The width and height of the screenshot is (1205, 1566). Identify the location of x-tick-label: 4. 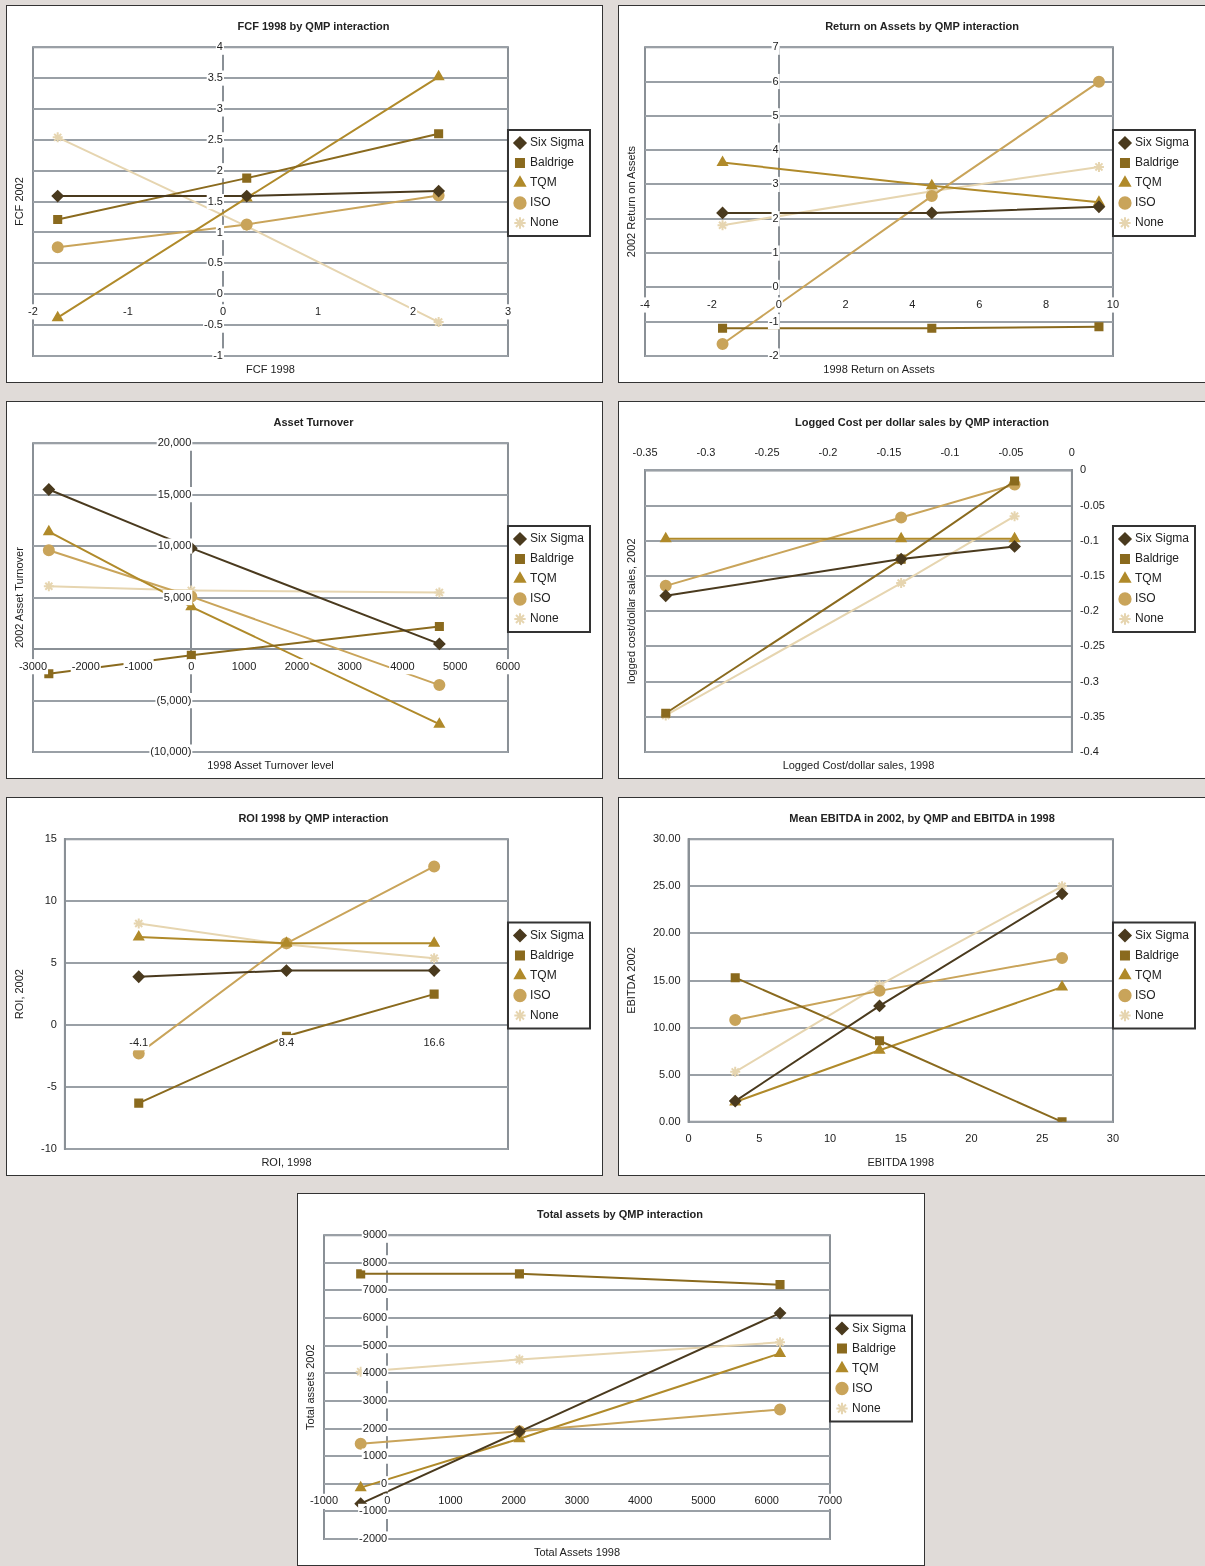
(912, 304).